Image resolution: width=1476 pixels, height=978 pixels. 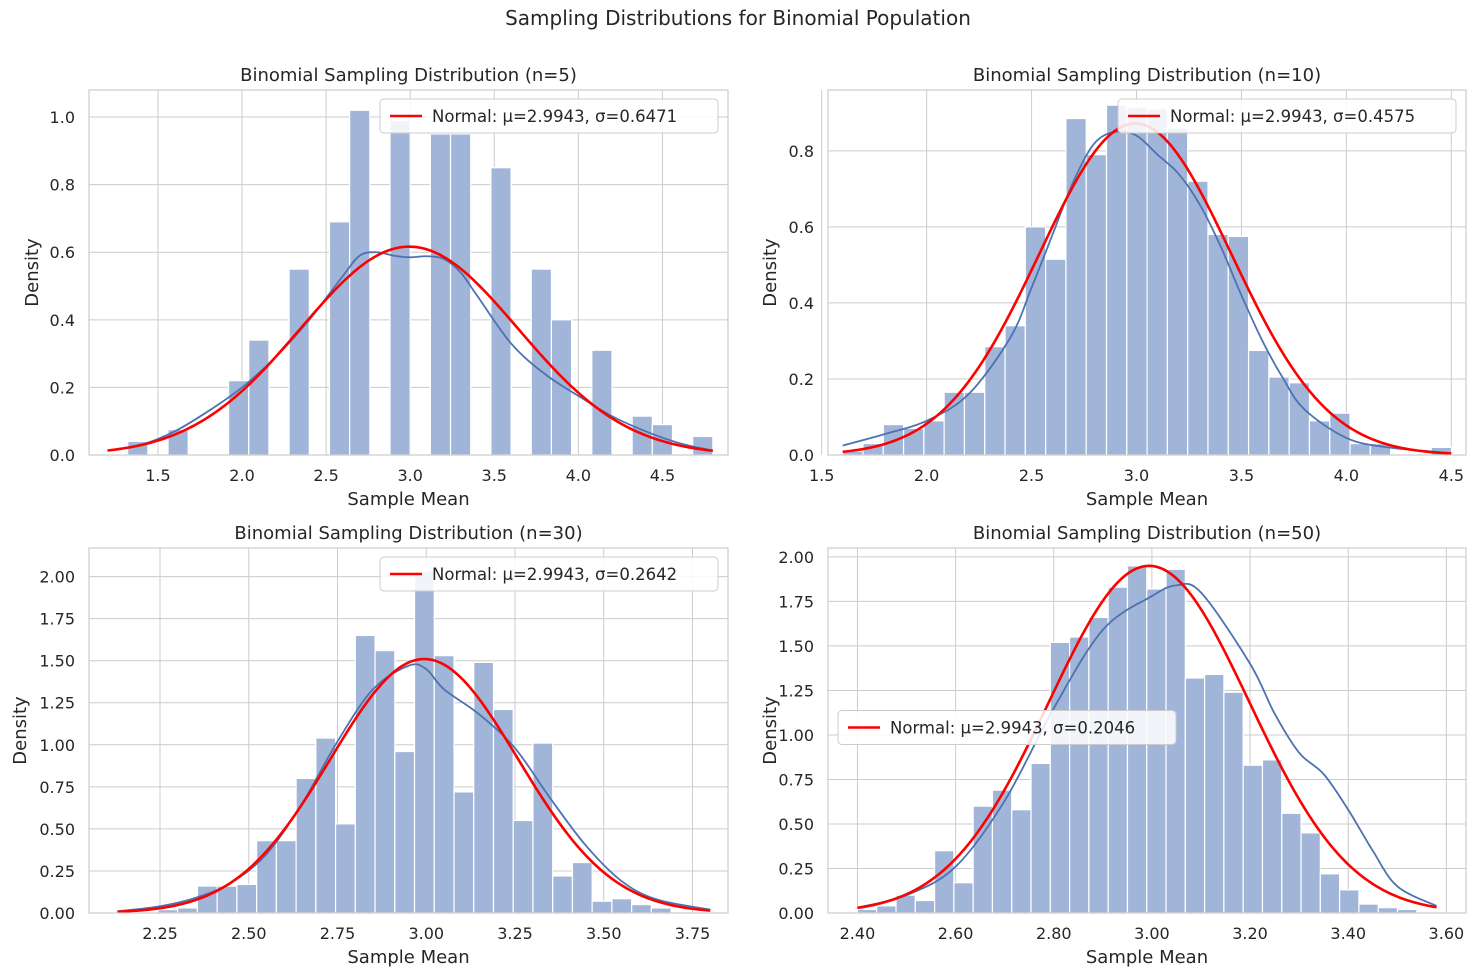 I want to click on x-tick-label: 3.40, so click(x=1348, y=933).